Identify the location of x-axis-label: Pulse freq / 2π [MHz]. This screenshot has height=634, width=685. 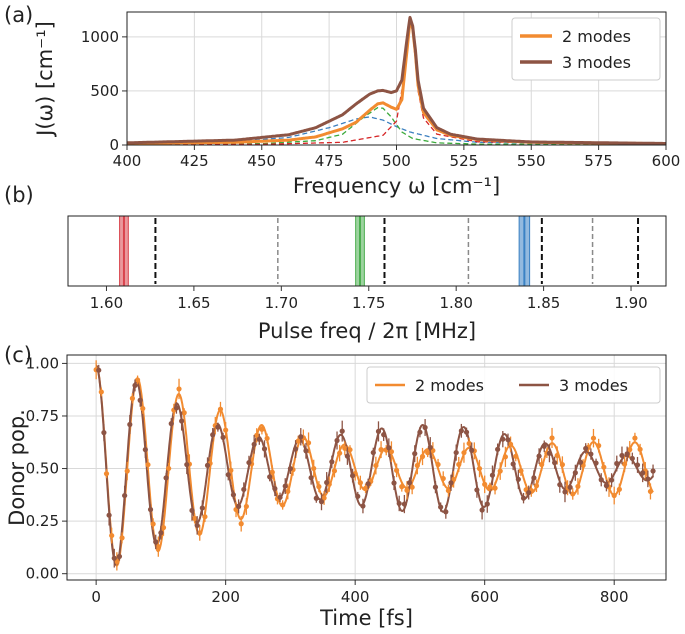
(367, 331).